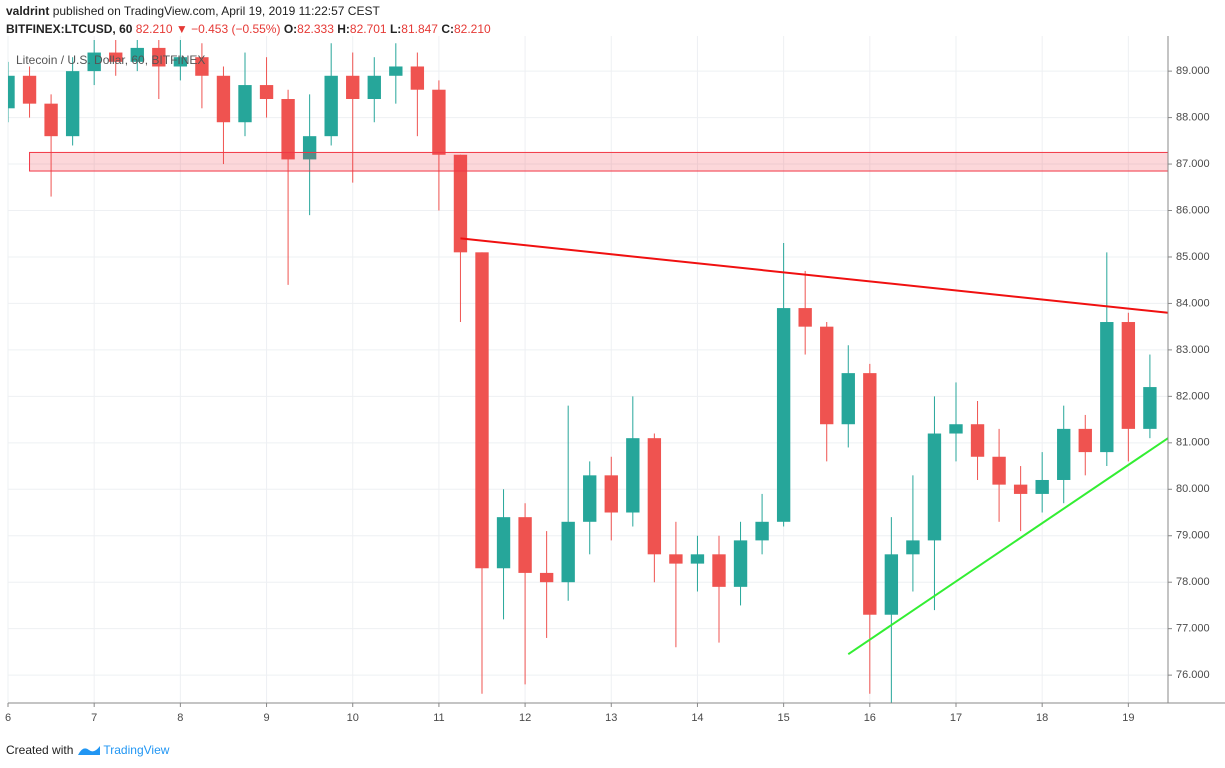 This screenshot has height=768, width=1225. I want to click on x-tick-label: 6, so click(8, 718).